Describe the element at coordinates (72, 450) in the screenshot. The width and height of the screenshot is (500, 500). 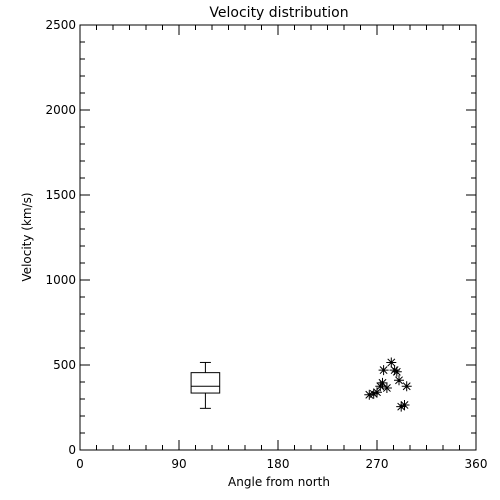
I see `y-tick-label: 0` at that location.